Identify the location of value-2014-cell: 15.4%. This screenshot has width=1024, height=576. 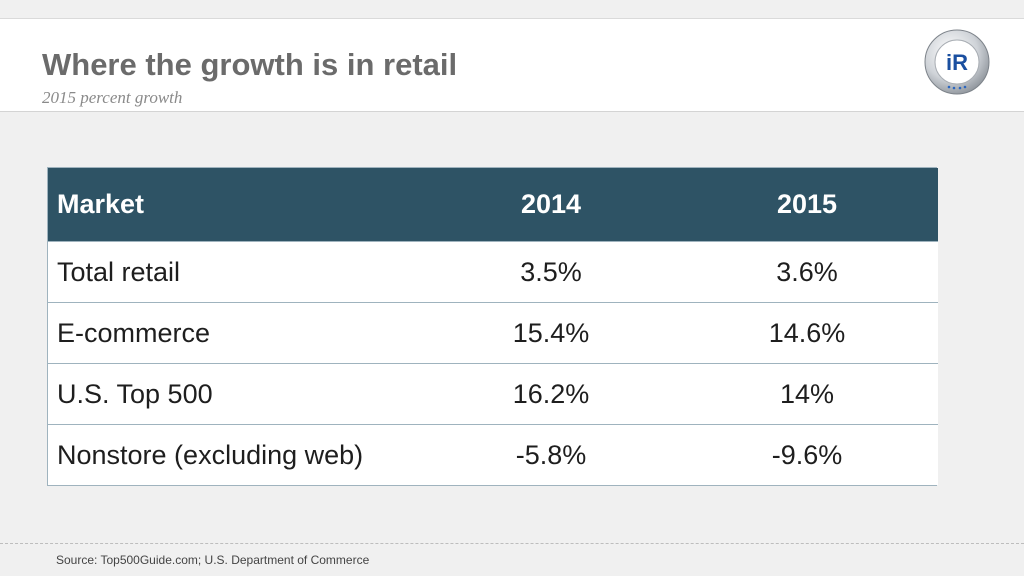
(551, 333).